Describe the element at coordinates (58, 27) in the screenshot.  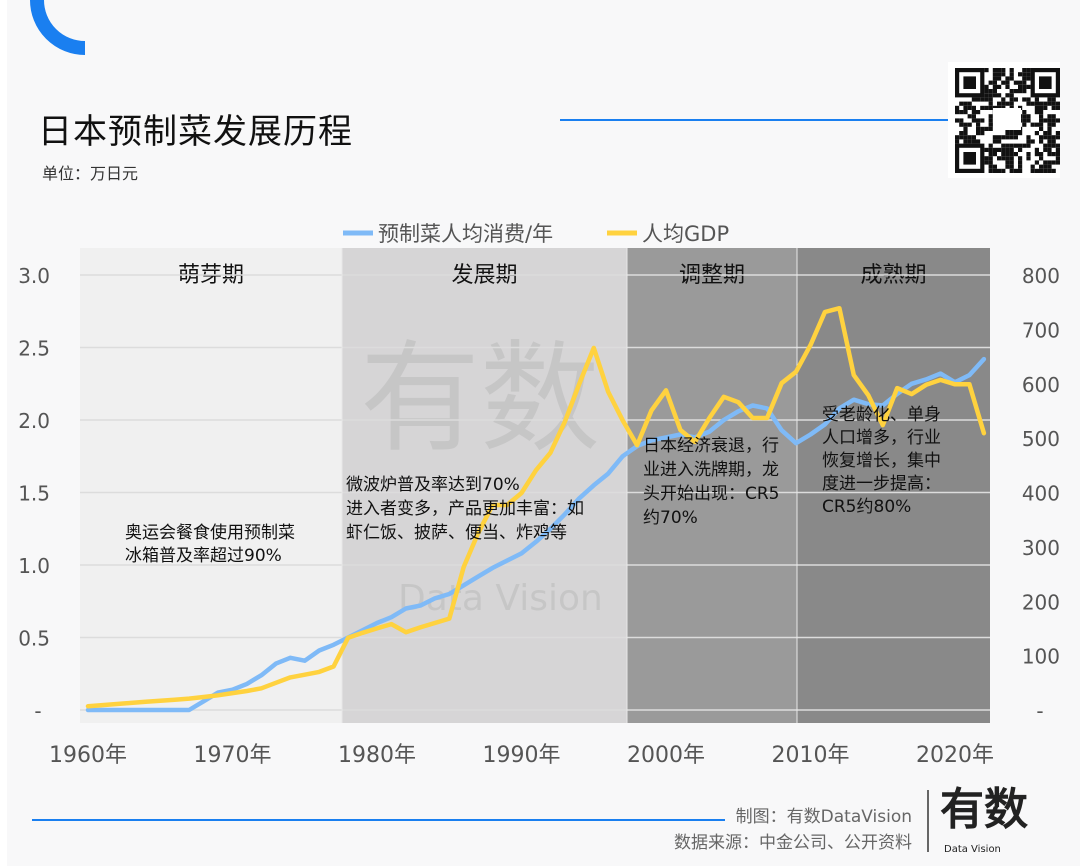
I see `corner-arc-decoration` at that location.